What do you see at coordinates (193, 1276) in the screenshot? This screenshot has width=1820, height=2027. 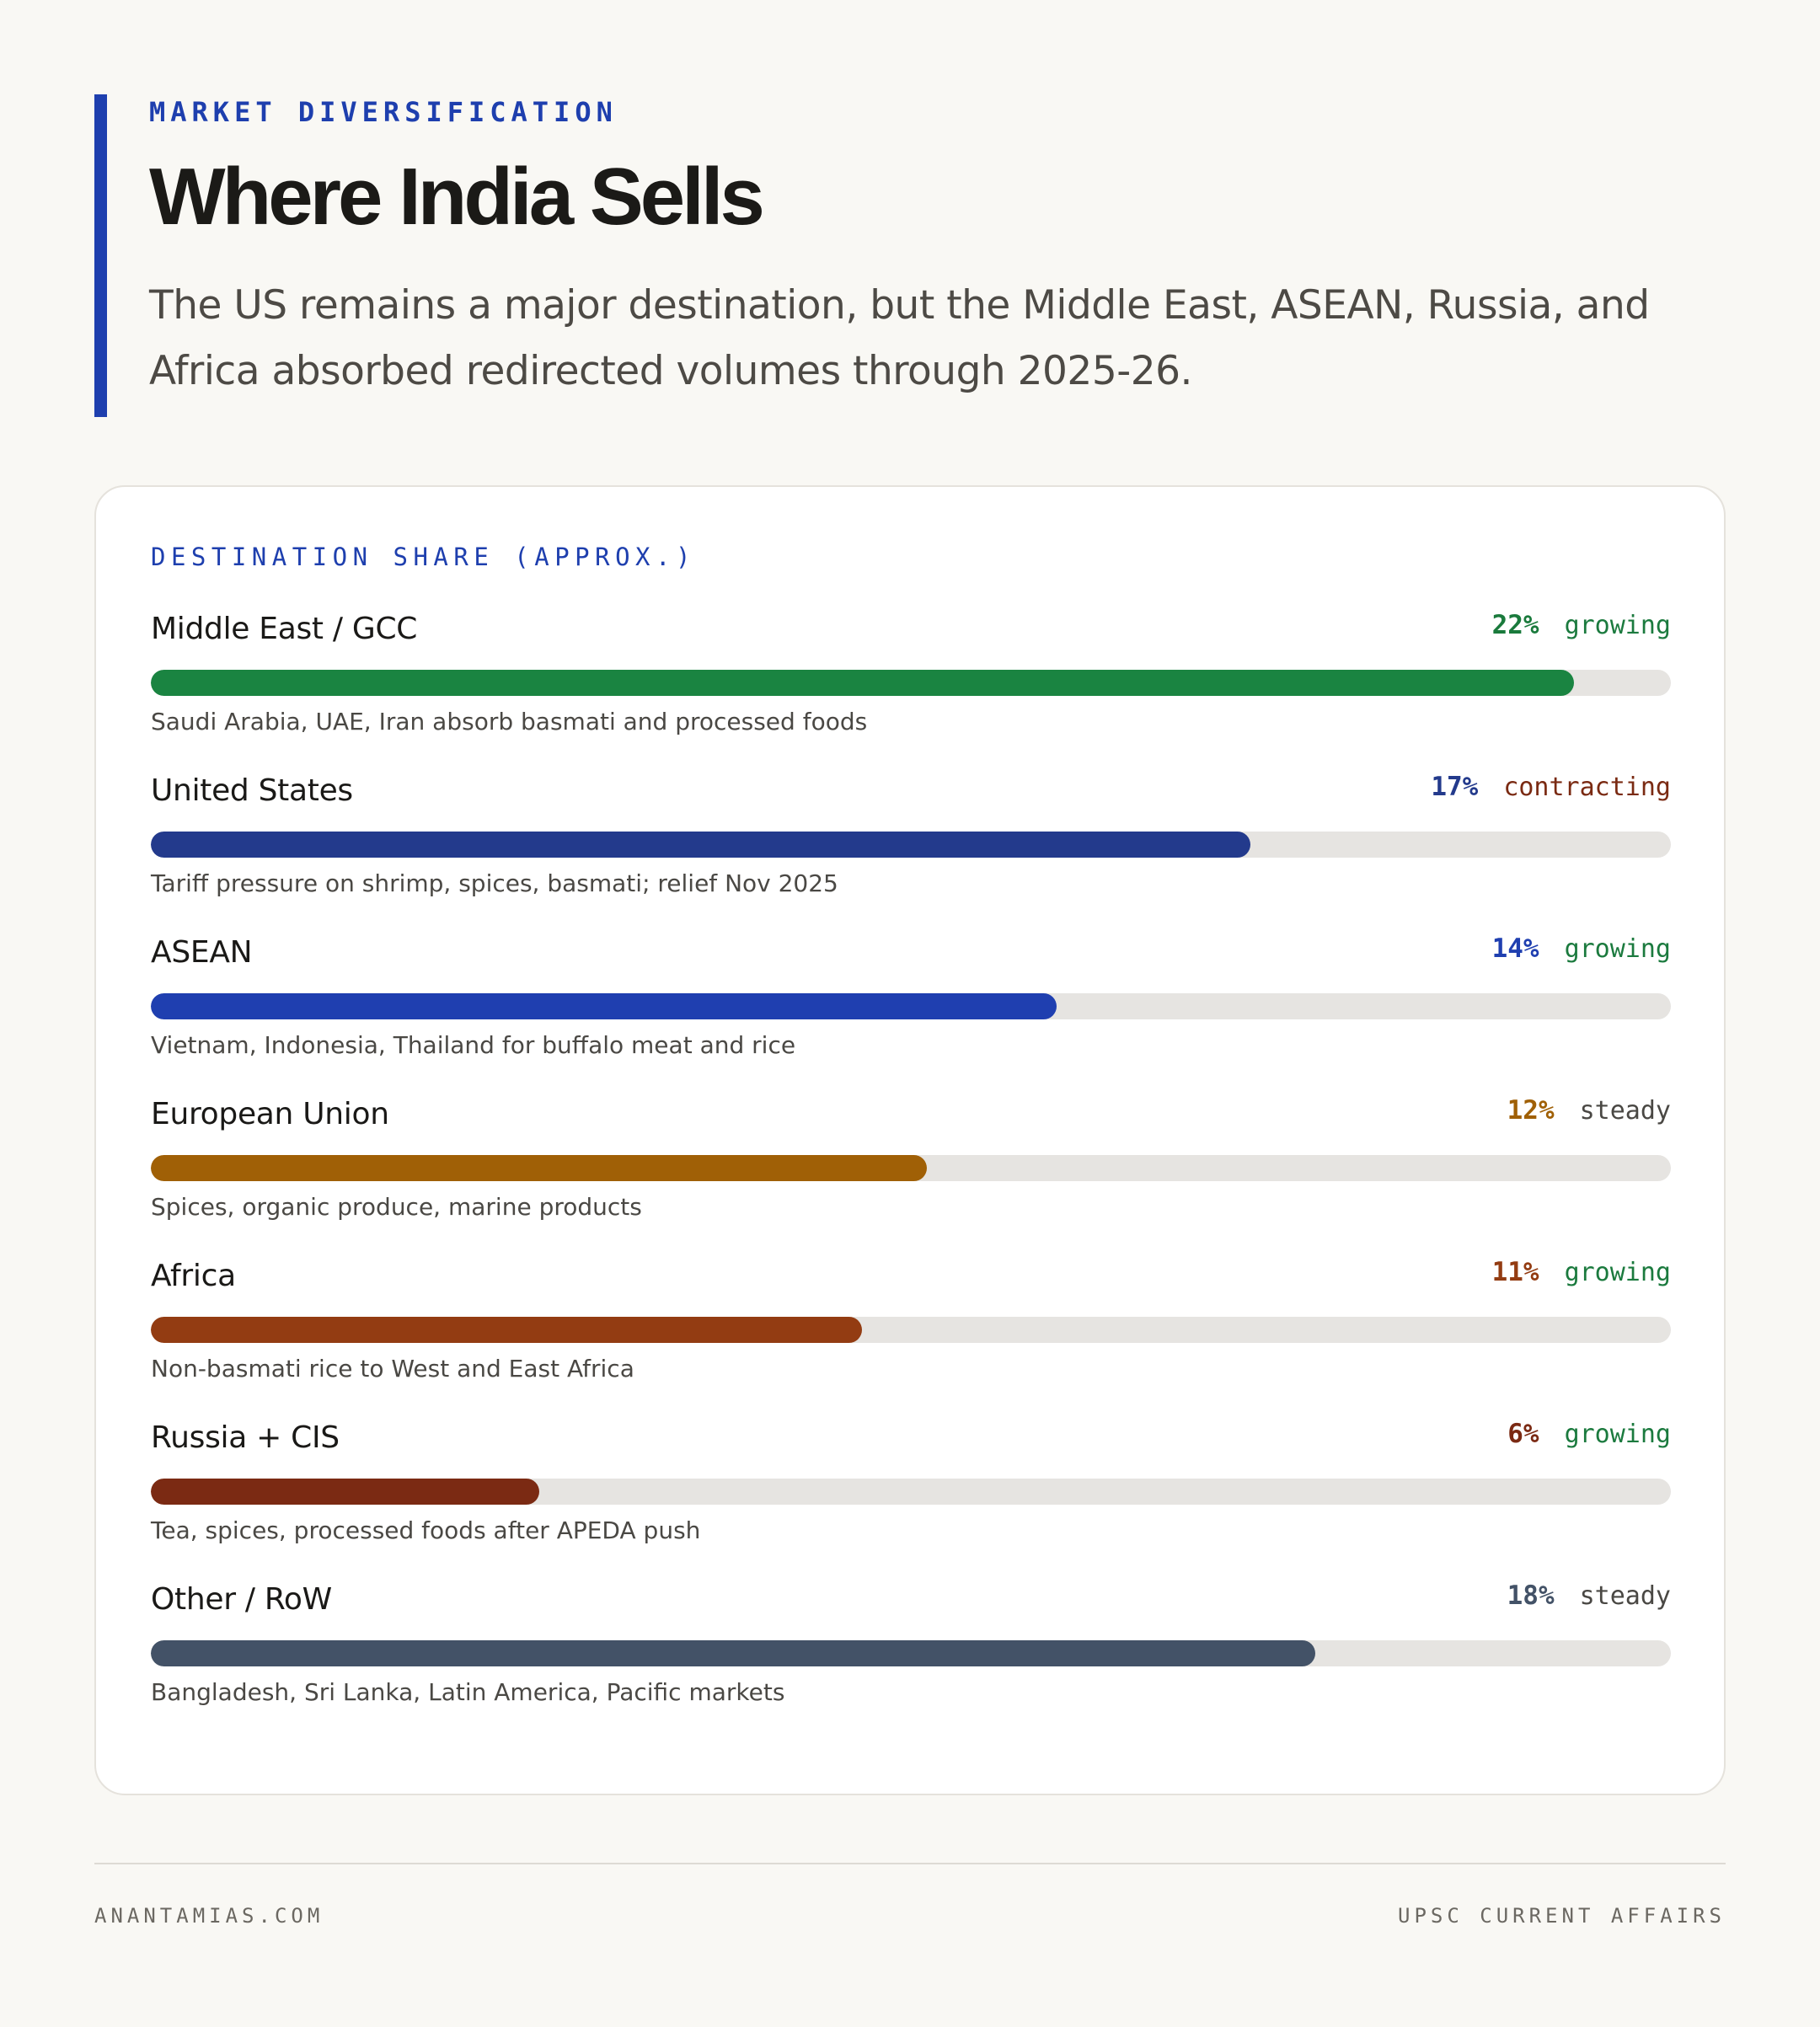 I see `bar-label: Africa` at bounding box center [193, 1276].